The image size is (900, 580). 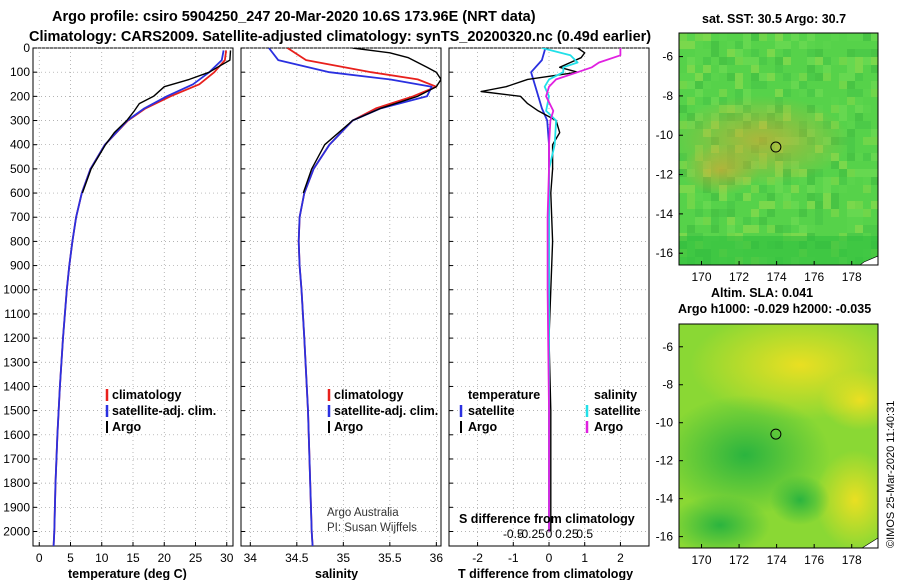 I want to click on lat-tick-label: -12, so click(x=665, y=461).